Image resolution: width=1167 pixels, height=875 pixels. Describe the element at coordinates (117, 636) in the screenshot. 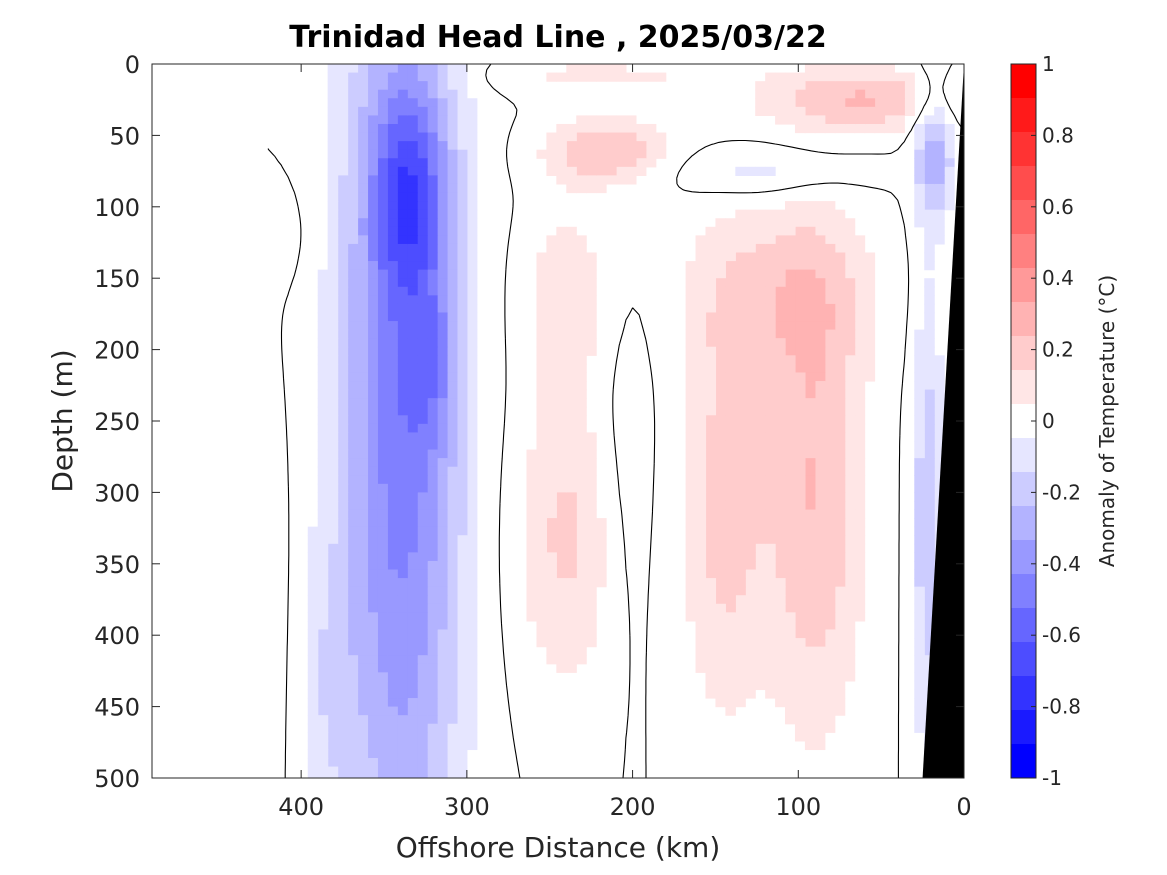

I see `y-tick-label: 400` at that location.